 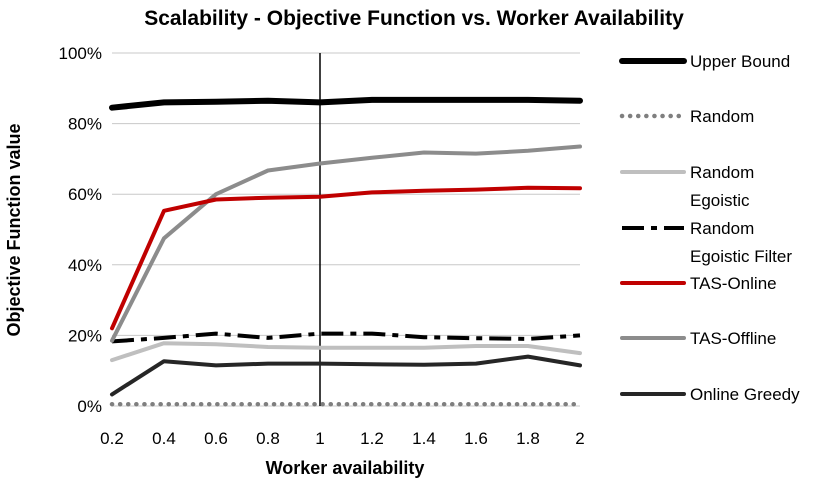 I want to click on legend-label: TAS-Offline, so click(x=733, y=338).